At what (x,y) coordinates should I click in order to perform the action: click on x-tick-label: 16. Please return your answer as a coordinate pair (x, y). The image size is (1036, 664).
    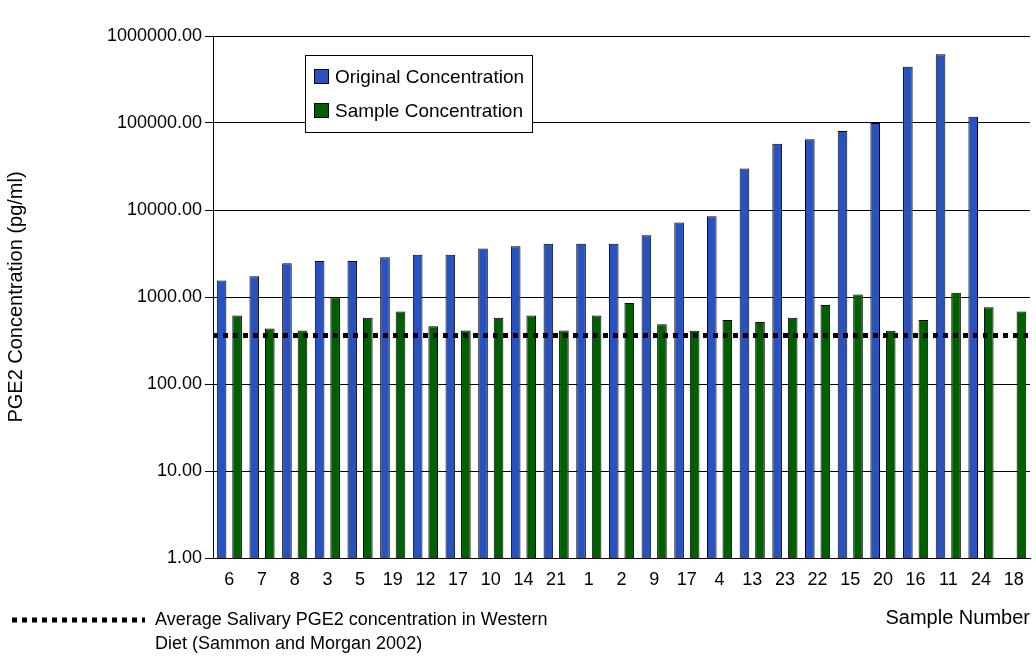
    Looking at the image, I should click on (915, 578).